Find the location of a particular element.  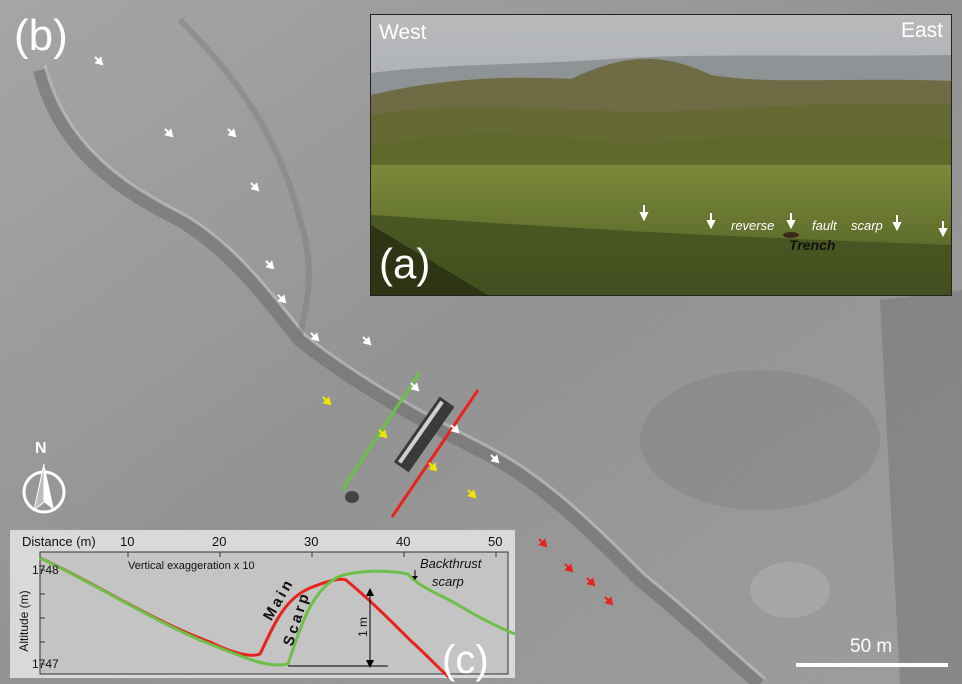

red-profile-line is located at coordinates (435, 453).